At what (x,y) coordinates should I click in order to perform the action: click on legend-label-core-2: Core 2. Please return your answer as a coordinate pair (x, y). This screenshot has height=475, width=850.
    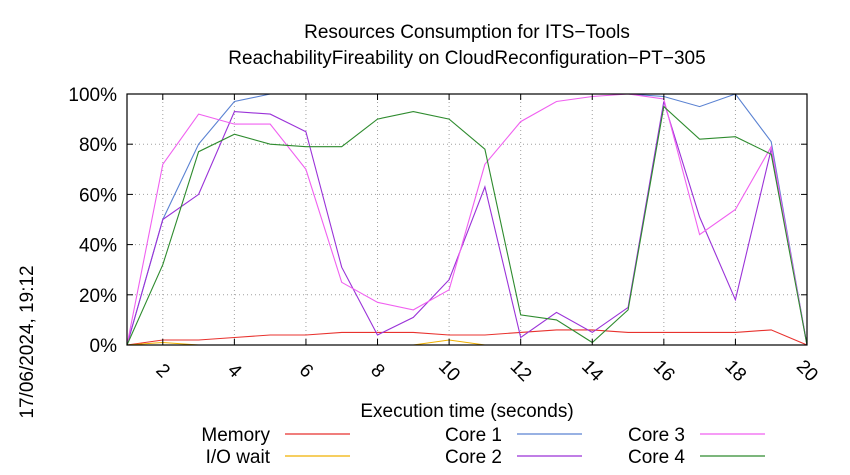
    Looking at the image, I should click on (473, 457).